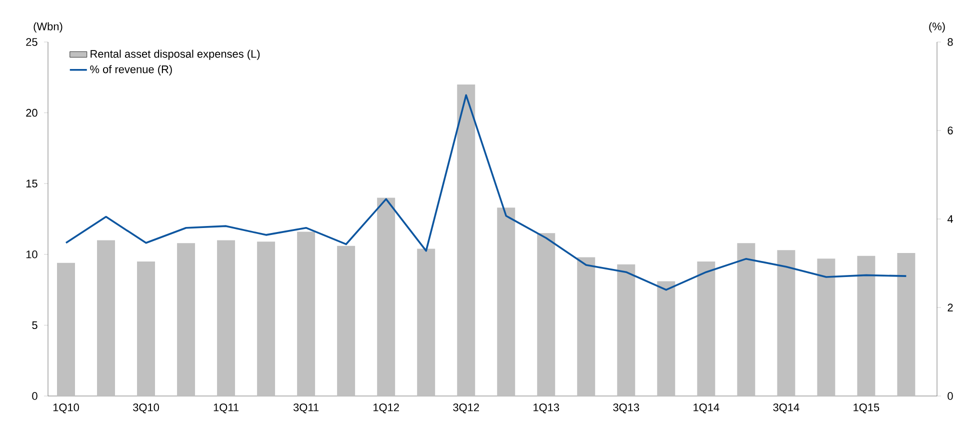  I want to click on x-tick-label: 3Q11, so click(306, 409).